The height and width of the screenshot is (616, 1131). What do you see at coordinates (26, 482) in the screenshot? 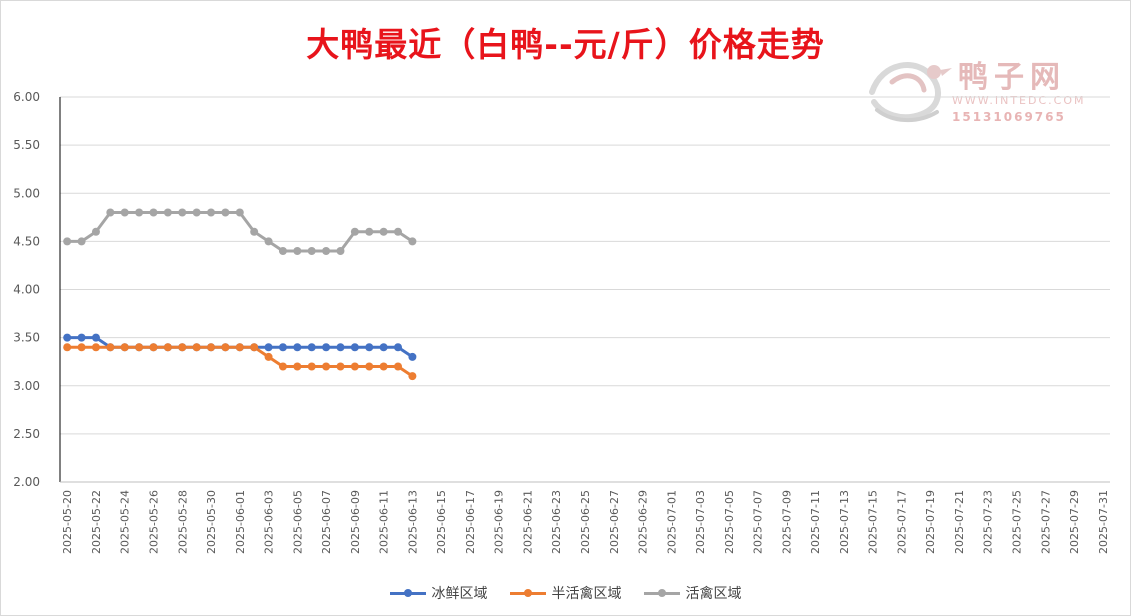
I see `y-tick-label: 2.00` at bounding box center [26, 482].